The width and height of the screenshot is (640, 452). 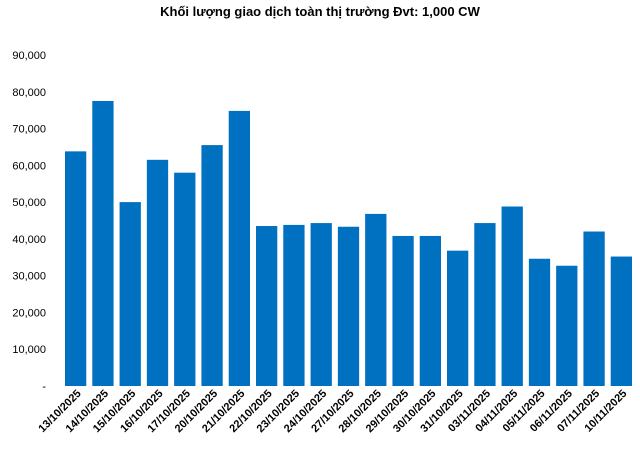 I want to click on y-tick-label: 20,000, so click(x=29, y=313).